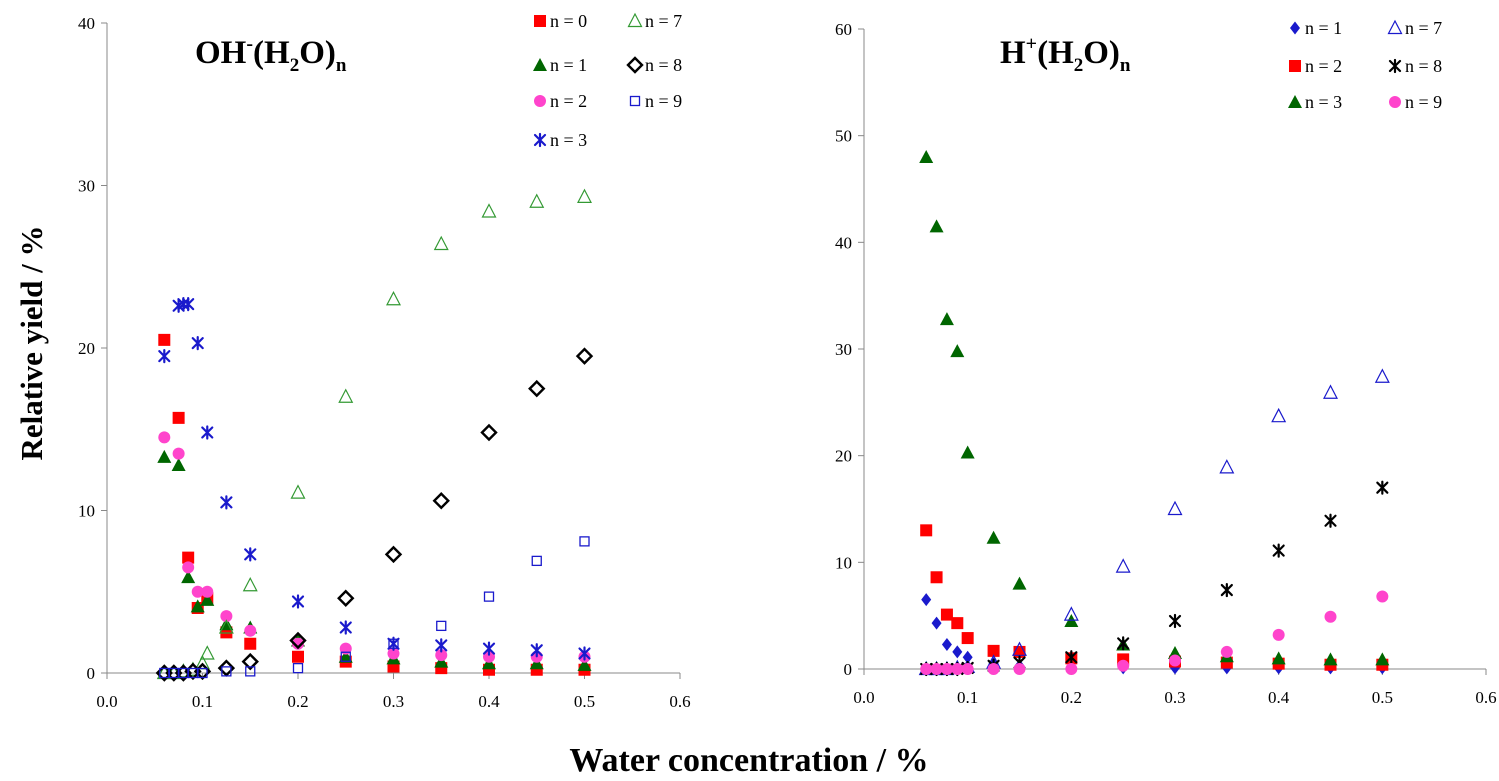 This screenshot has width=1499, height=781. Describe the element at coordinates (654, 21) in the screenshot. I see `legend-entry: n = 7` at that location.